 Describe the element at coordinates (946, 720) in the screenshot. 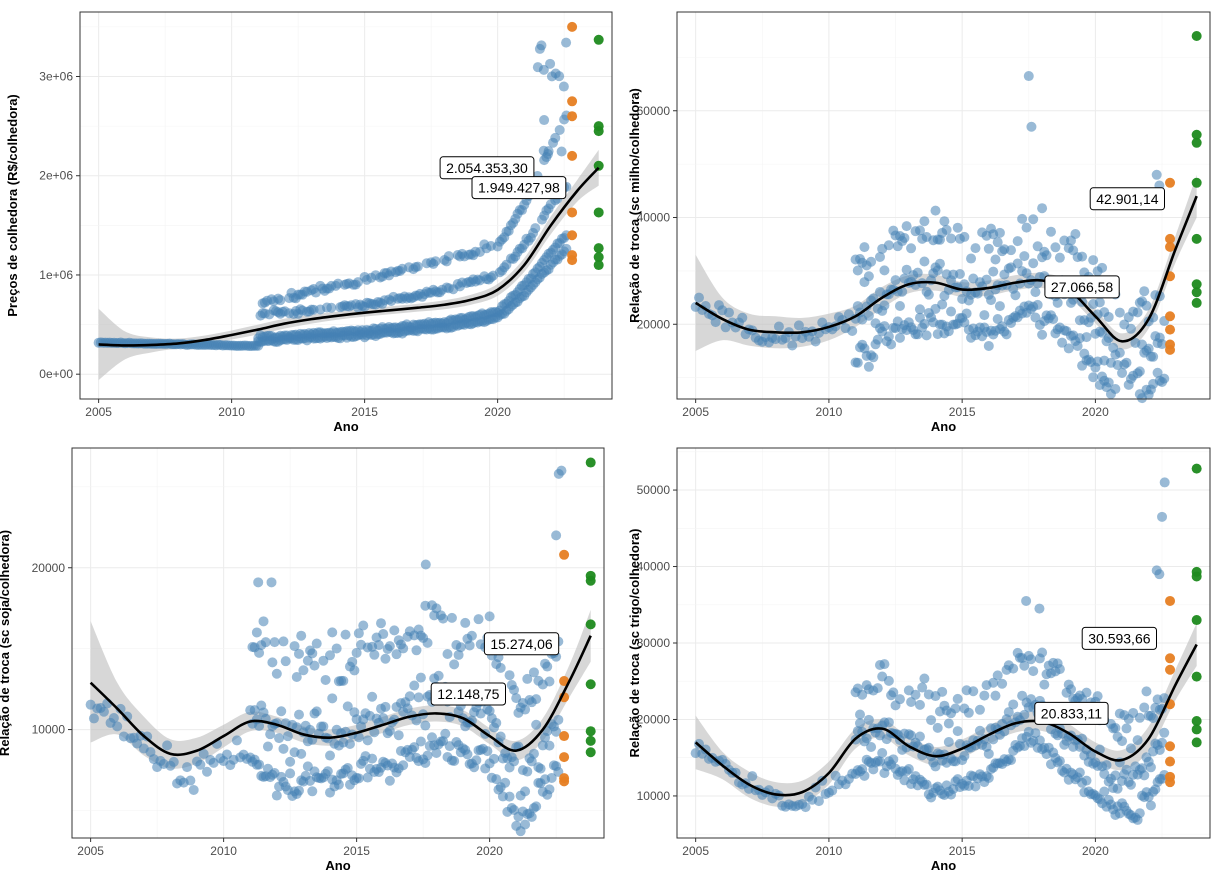

I see `fit-line` at that location.